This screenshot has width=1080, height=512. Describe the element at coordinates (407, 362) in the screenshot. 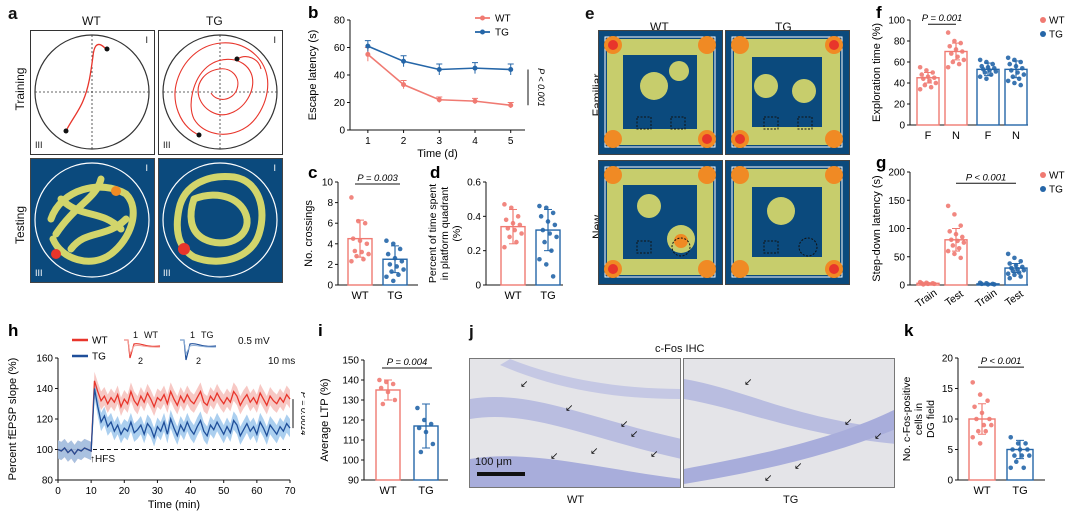

I see `significance-label: P = 0.004` at that location.